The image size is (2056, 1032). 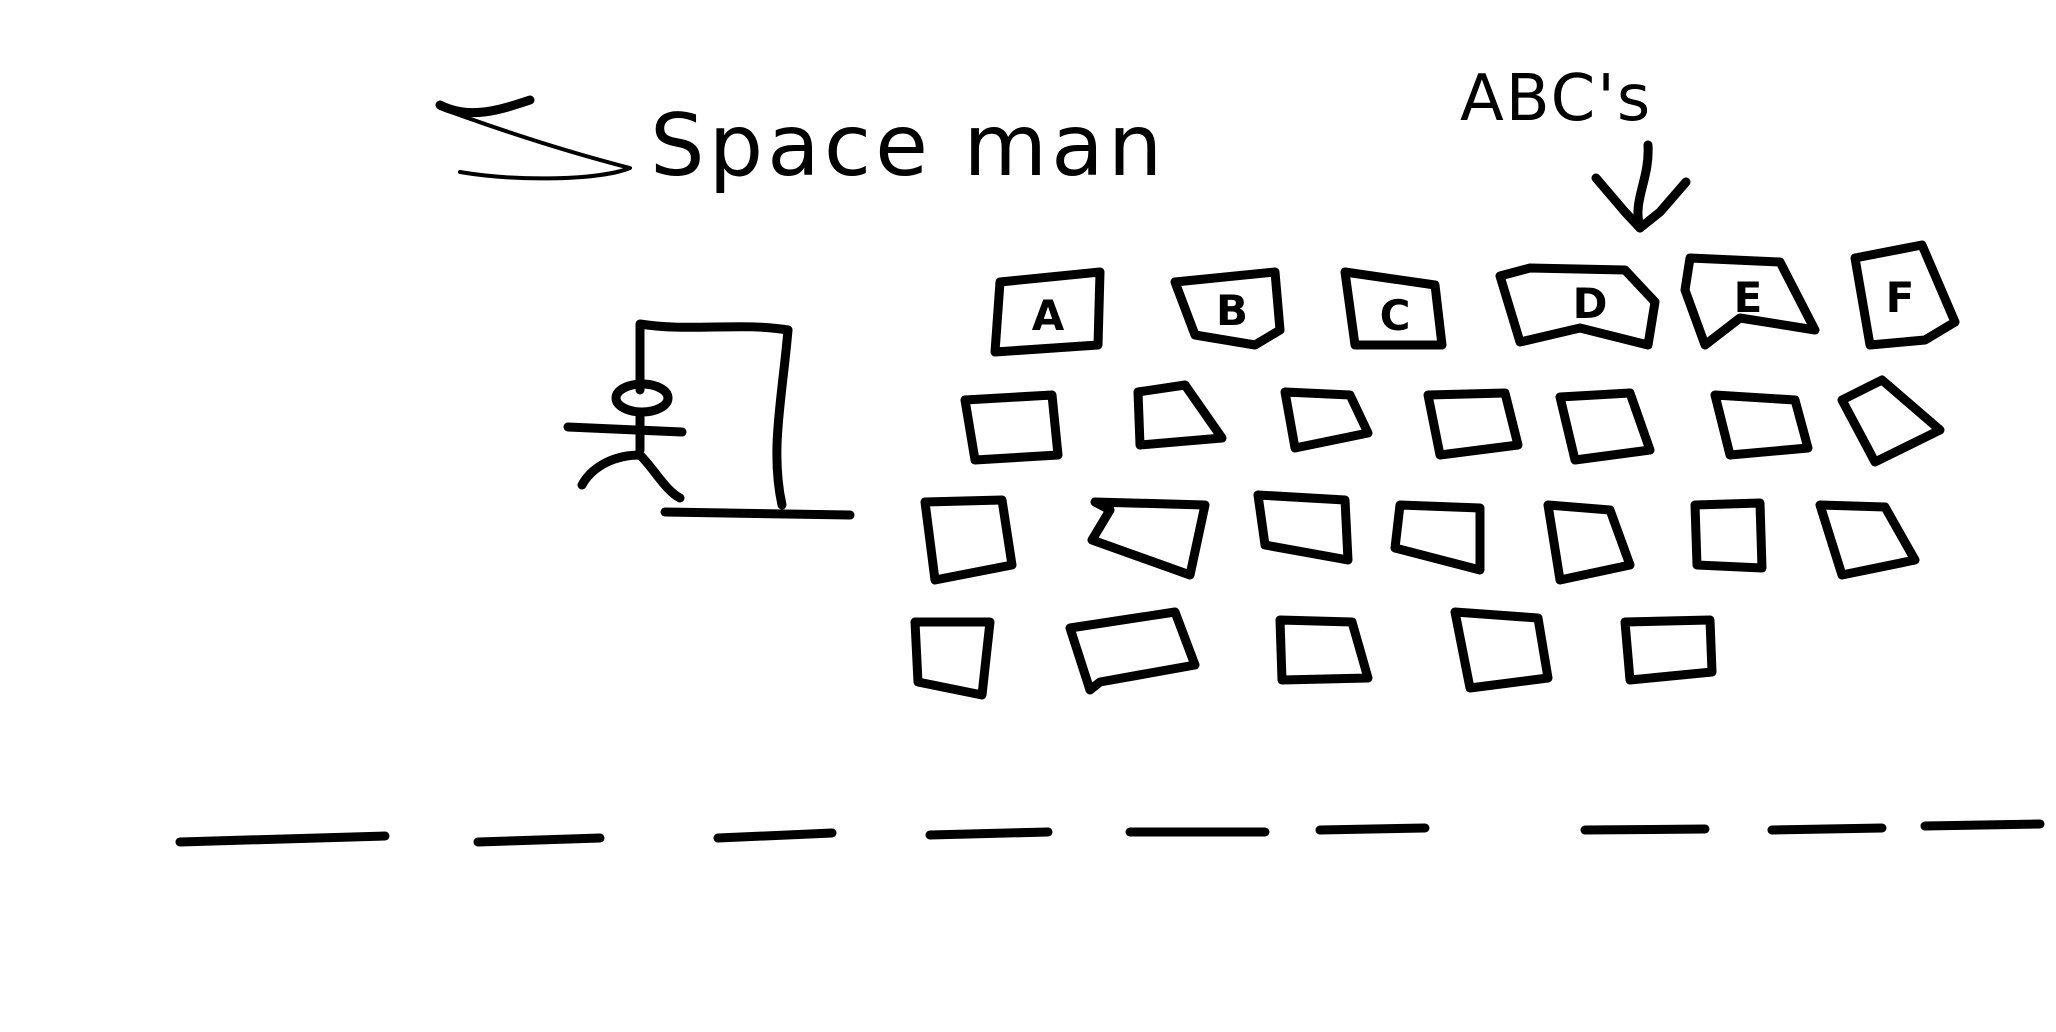 What do you see at coordinates (1395, 315) in the screenshot?
I see `letter-key-label: C` at bounding box center [1395, 315].